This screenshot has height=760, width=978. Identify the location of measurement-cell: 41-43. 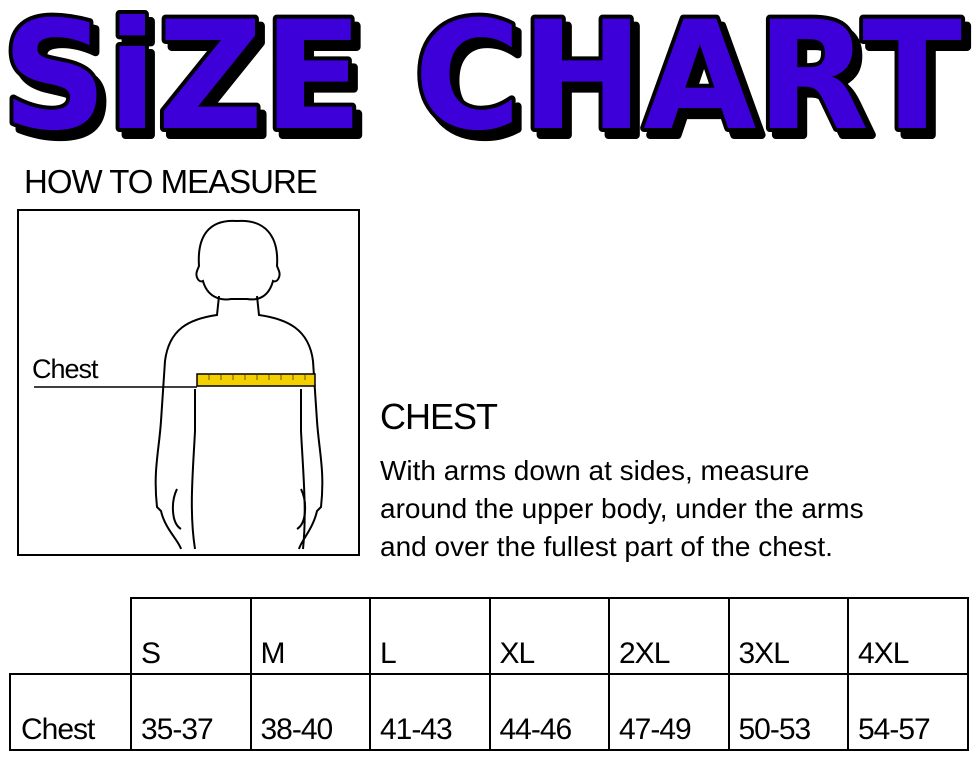
(430, 712).